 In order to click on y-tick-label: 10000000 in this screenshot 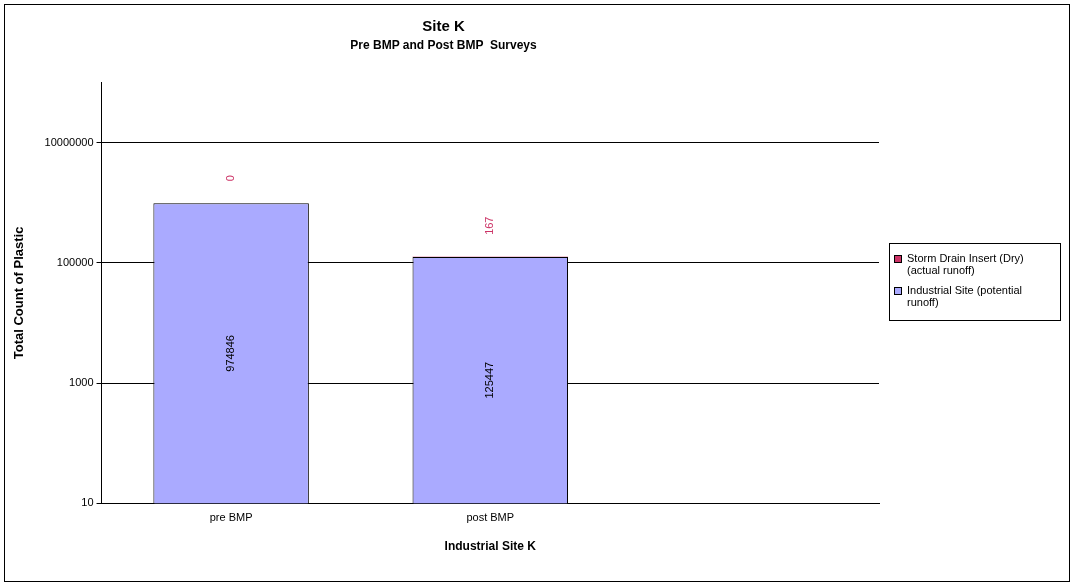, I will do `click(69, 141)`.